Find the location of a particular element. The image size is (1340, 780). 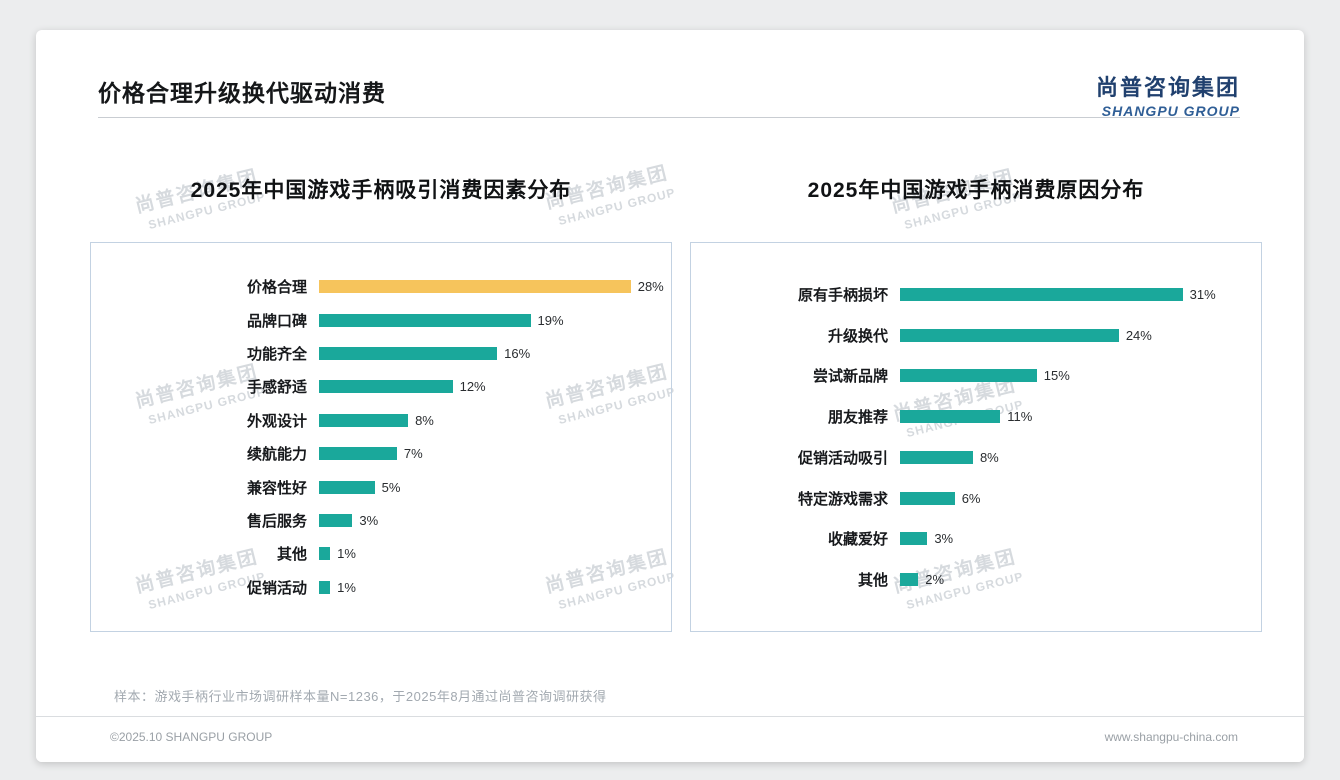

bar-track: 11% is located at coordinates (1055, 416).